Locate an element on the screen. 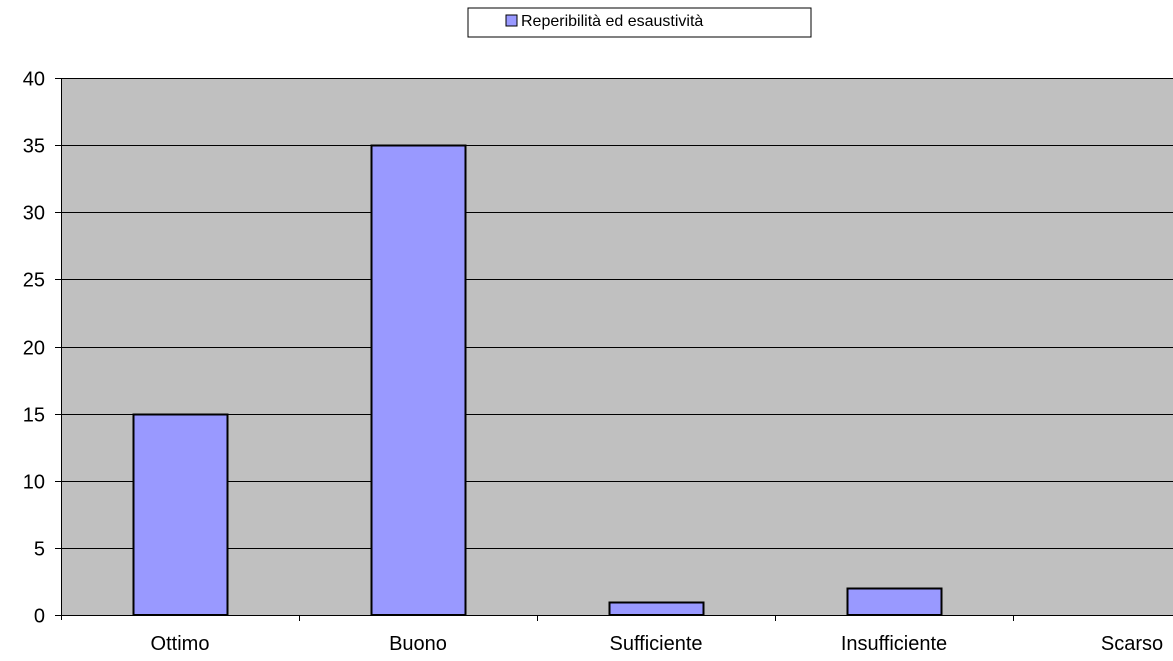 The height and width of the screenshot is (661, 1173). y-tick-label: 30 is located at coordinates (34, 214).